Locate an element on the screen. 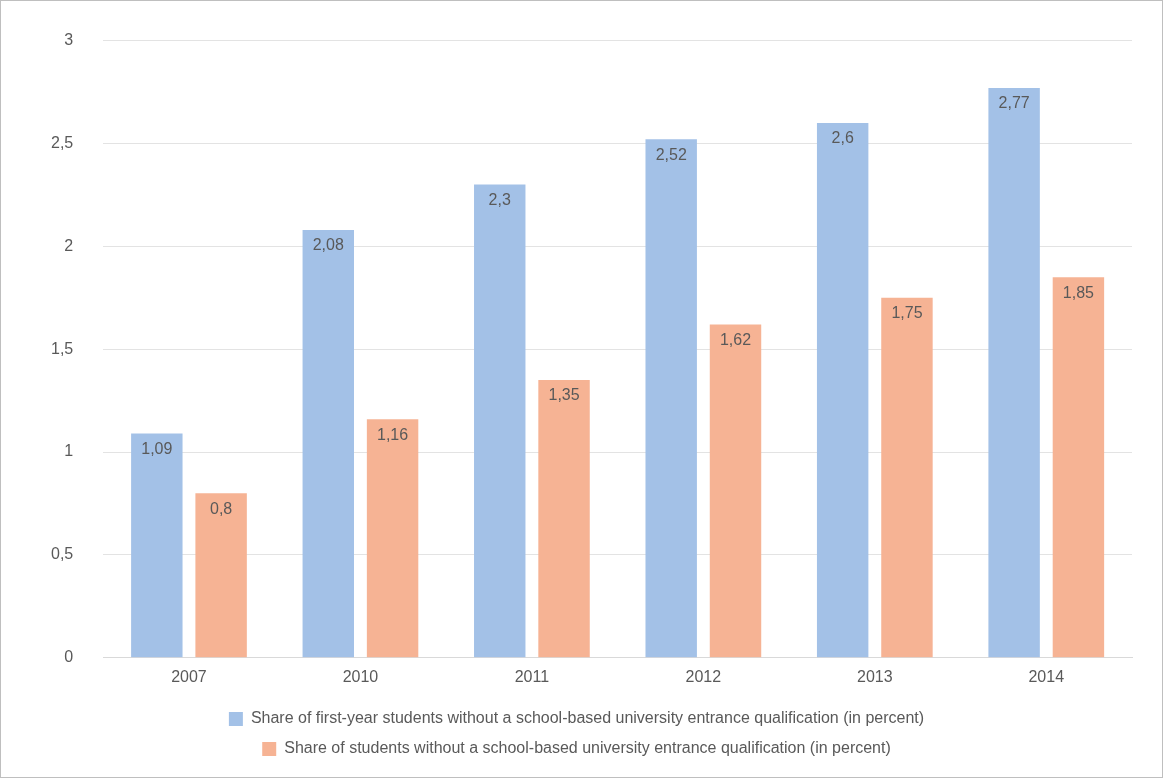  x-tick-label: 2007 is located at coordinates (189, 676).